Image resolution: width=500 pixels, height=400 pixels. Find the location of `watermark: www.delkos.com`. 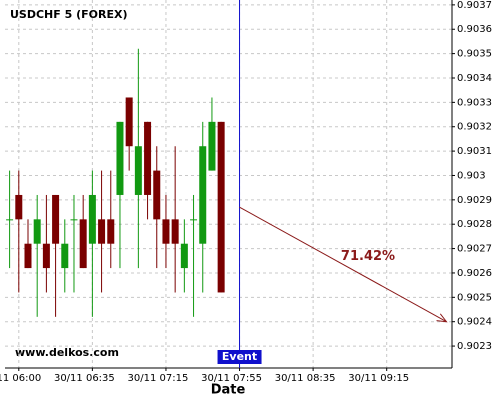

watermark: www.delkos.com is located at coordinates (67, 352).